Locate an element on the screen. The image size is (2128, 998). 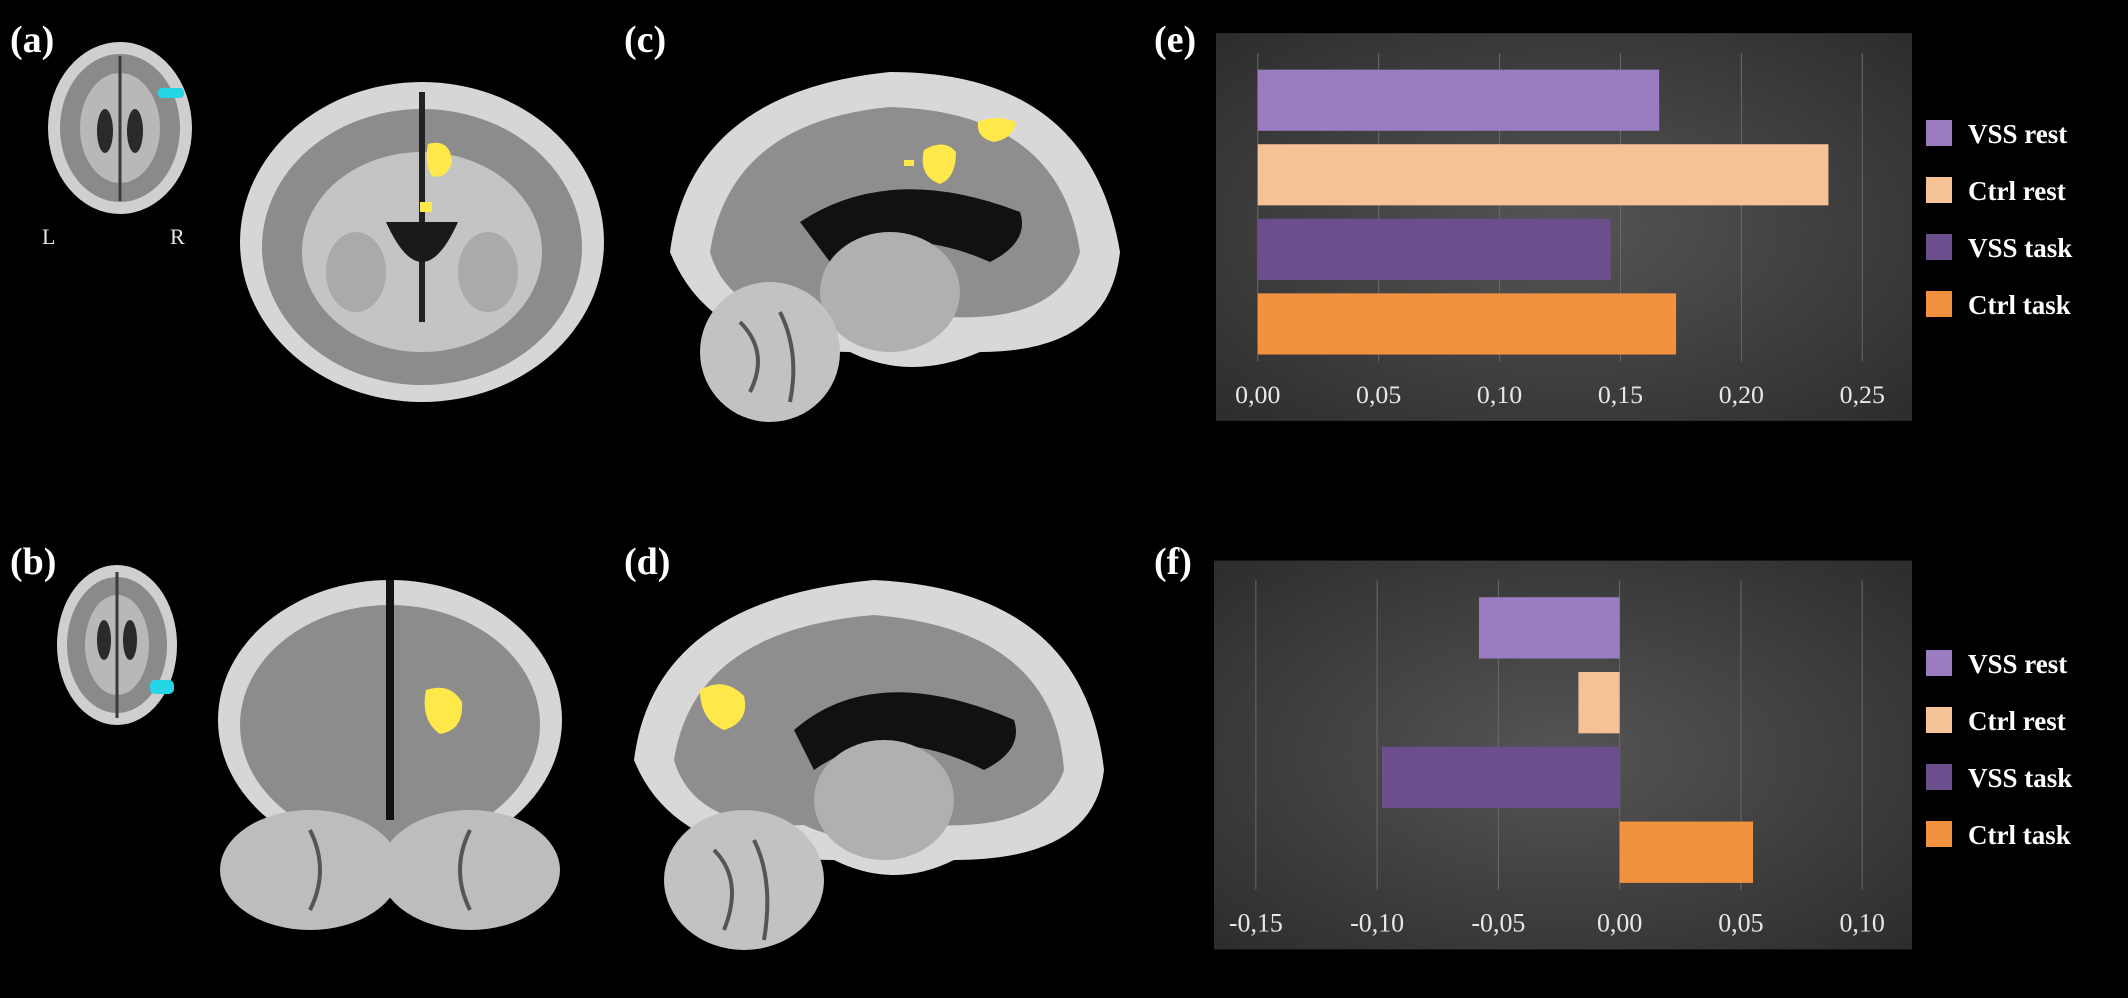
x-tick-label: -0,05 is located at coordinates (1498, 922).